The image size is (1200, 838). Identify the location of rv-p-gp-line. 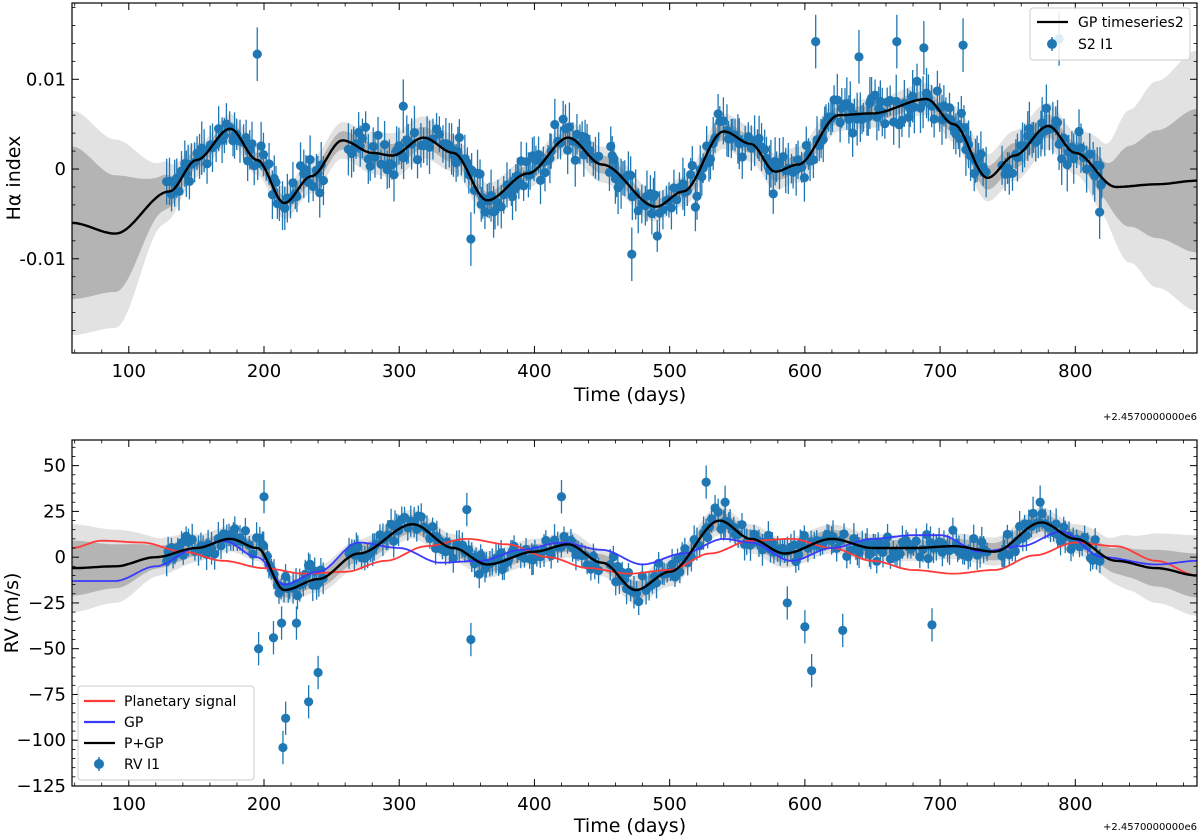
(634, 555).